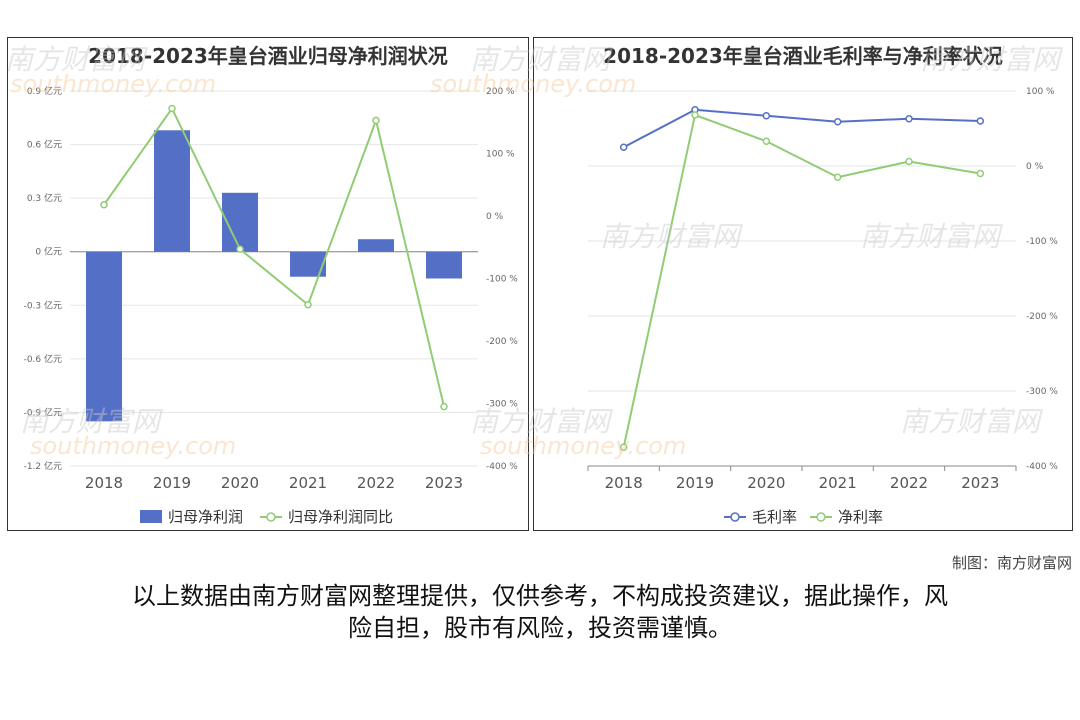  I want to click on y-left-tick-label: 0 亿元, so click(48, 252).